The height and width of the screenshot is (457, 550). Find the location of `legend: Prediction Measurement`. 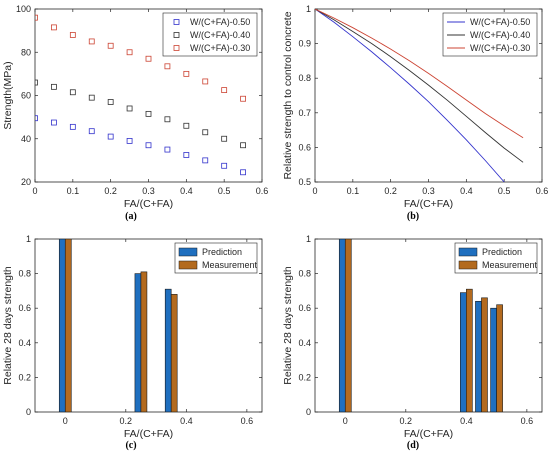

legend: Prediction Measurement is located at coordinates (216, 258).